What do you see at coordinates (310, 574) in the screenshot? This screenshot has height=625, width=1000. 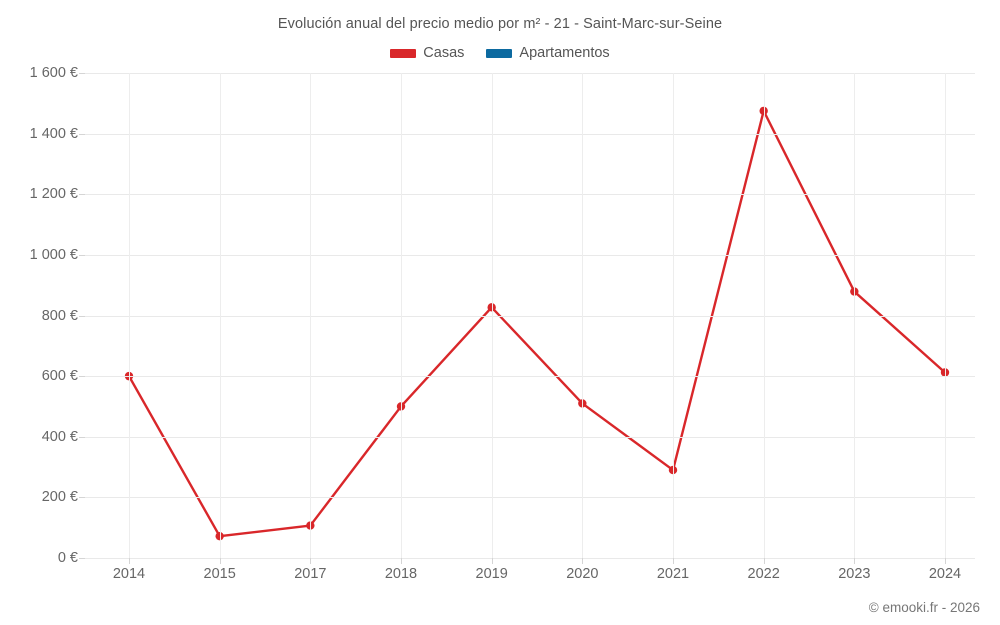 I see `x-axis-tick-label: 2017` at bounding box center [310, 574].